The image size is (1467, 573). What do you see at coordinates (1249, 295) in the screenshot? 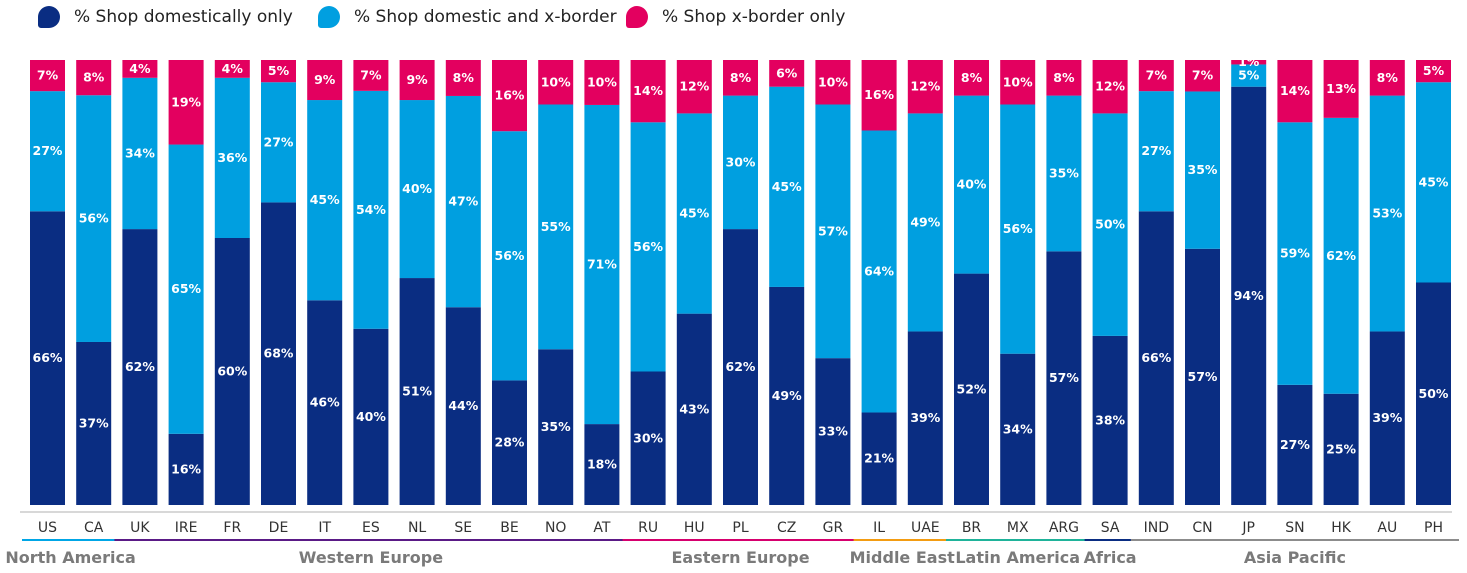
I see `data-label: 94%` at bounding box center [1249, 295].